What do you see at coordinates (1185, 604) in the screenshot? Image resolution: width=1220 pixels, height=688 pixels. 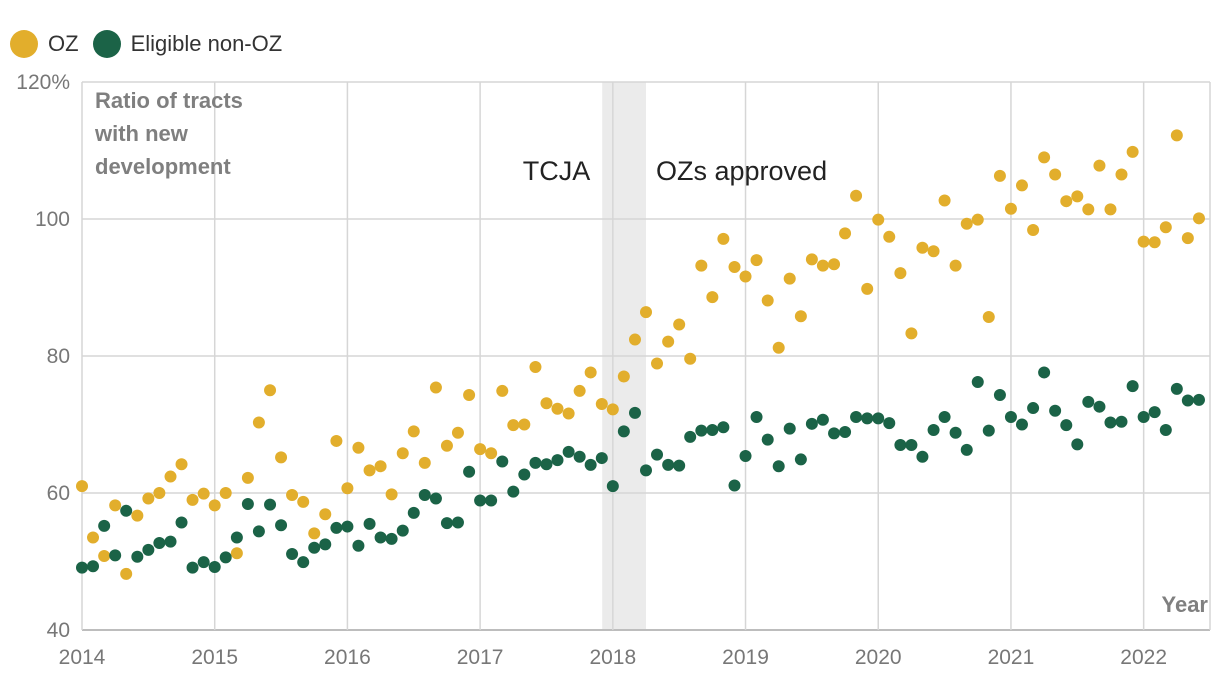 I see `x-axis-label: Year` at bounding box center [1185, 604].